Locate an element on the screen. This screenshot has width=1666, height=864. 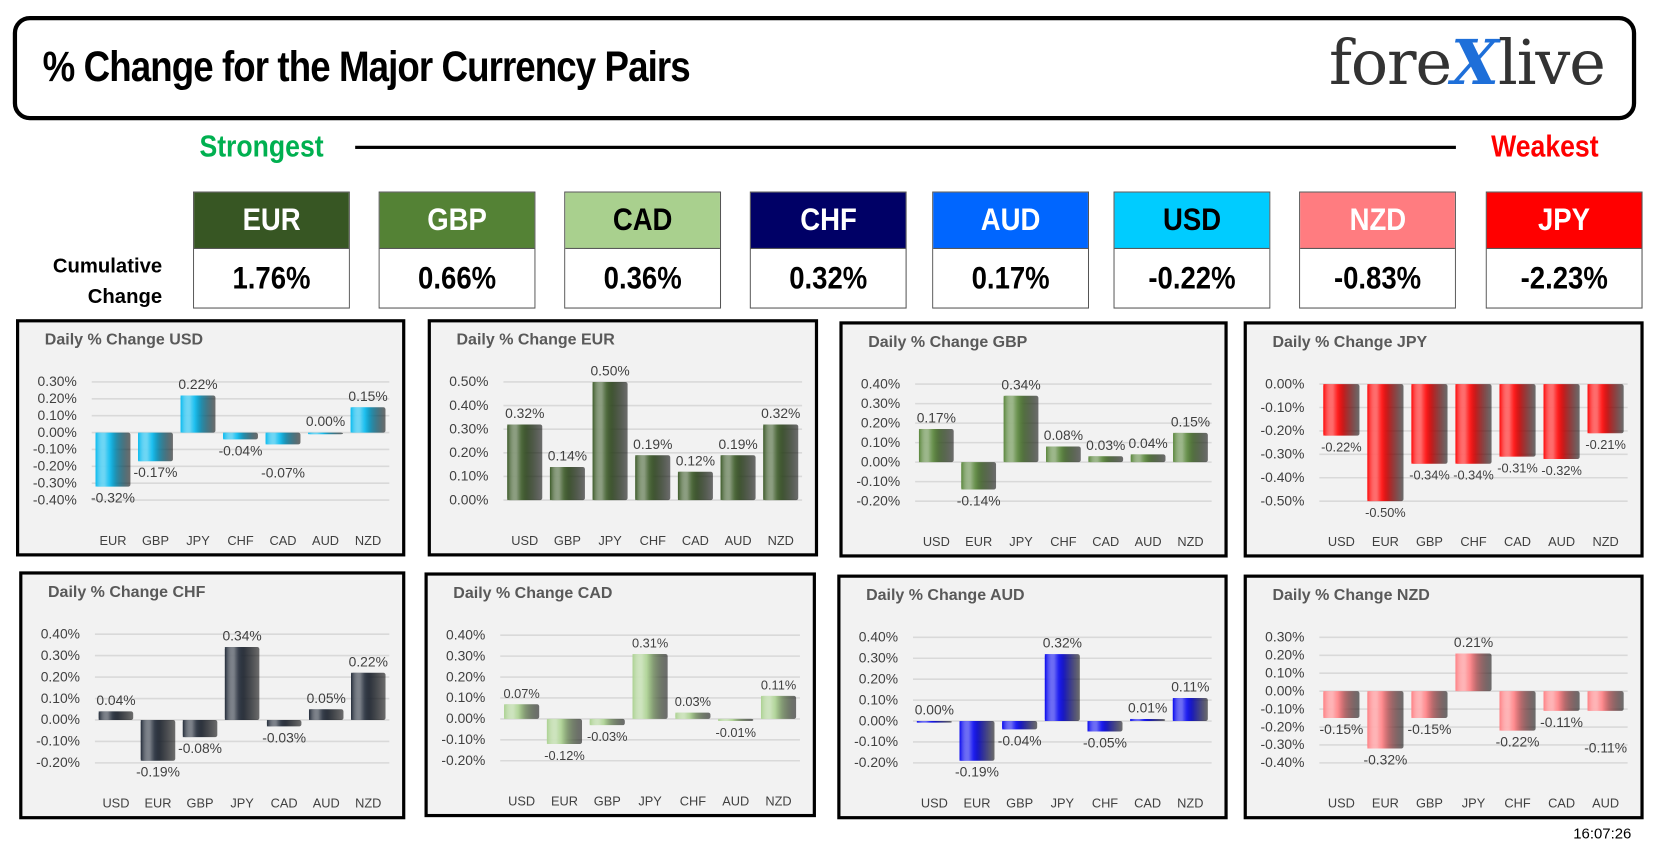
currency-code: EUR is located at coordinates (271, 220).